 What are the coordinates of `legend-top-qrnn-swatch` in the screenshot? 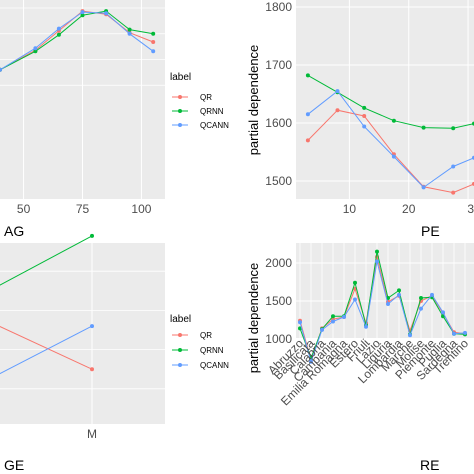 It's located at (180, 111).